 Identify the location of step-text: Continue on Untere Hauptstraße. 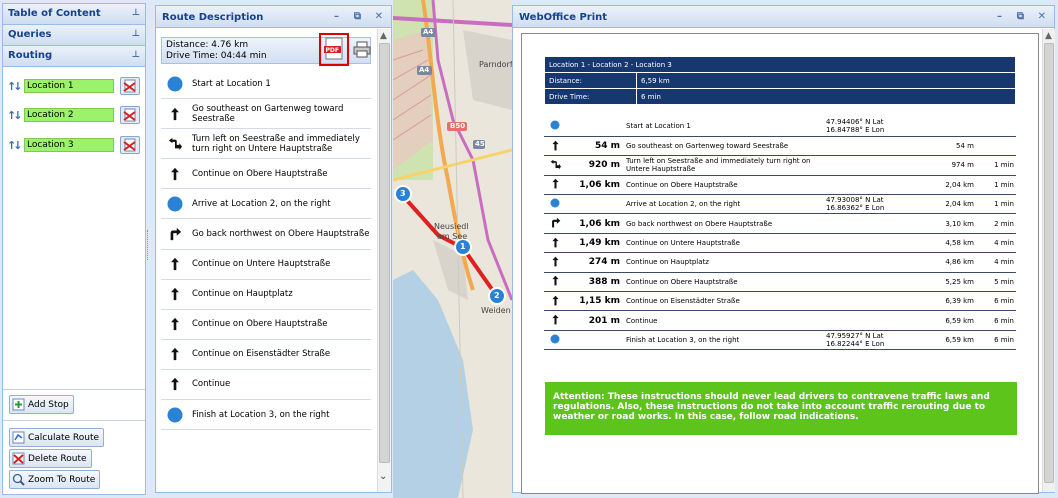
(261, 264).